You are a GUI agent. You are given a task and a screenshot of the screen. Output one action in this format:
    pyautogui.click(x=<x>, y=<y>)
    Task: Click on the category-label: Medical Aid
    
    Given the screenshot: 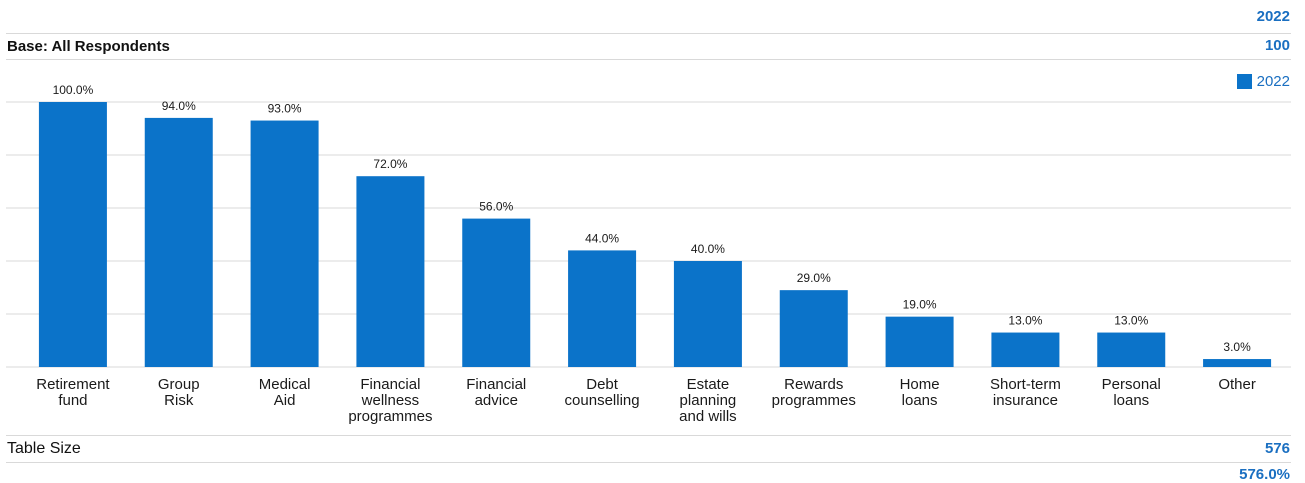 What is the action you would take?
    pyautogui.click(x=285, y=392)
    